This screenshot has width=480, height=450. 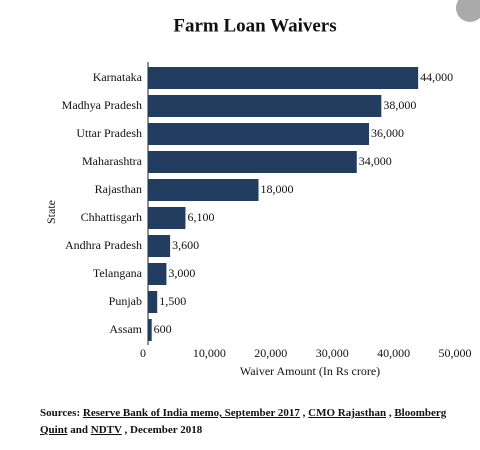 What do you see at coordinates (60, 413) in the screenshot?
I see `source-text: Sources:` at bounding box center [60, 413].